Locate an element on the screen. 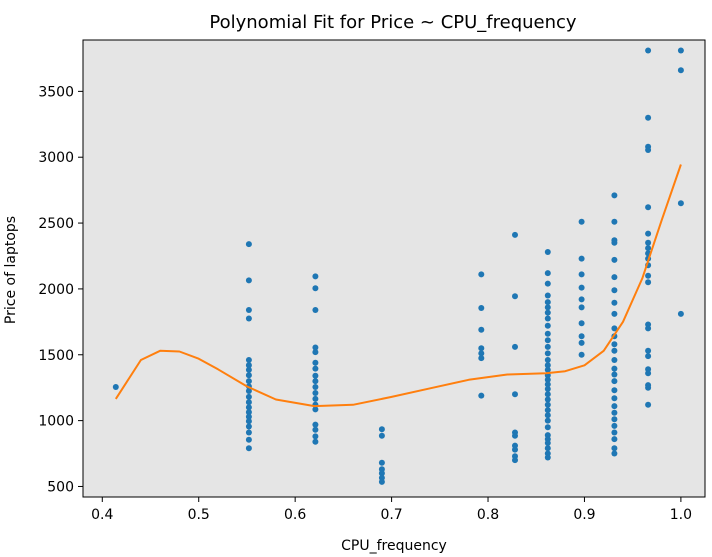 This screenshot has height=557, width=712. y-tick-label: 2000 is located at coordinates (56, 290).